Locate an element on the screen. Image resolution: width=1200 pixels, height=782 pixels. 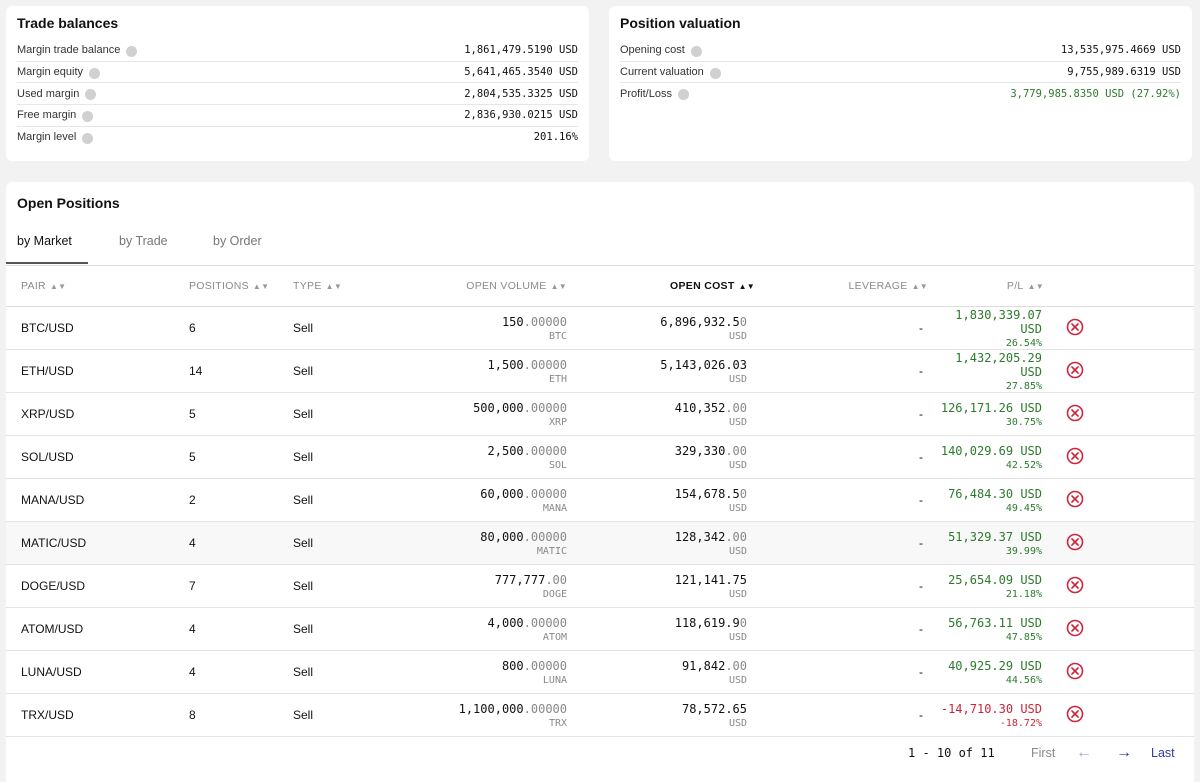
active-tab-indicator is located at coordinates (47, 263).